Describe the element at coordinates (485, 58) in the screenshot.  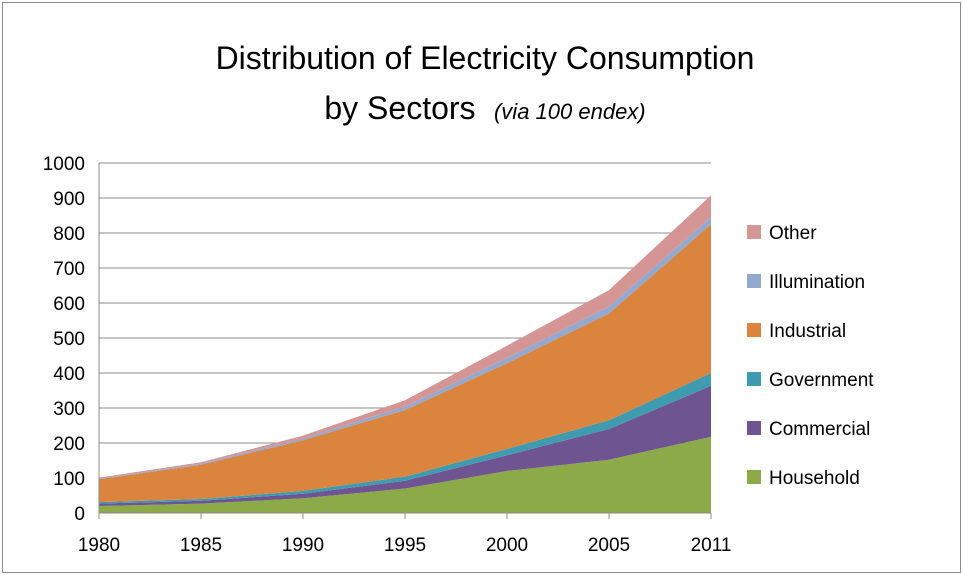
I see `chart-title-line1: Distribution of Electricity Consumption` at that location.